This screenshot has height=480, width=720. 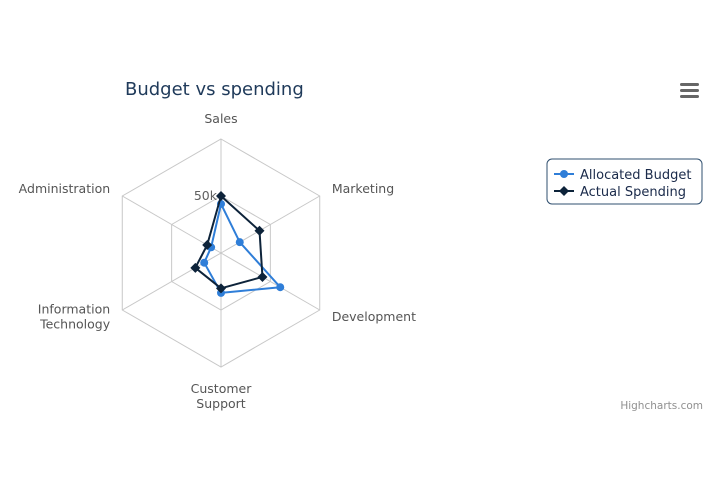 I want to click on category-label-3: Development, so click(x=374, y=316).